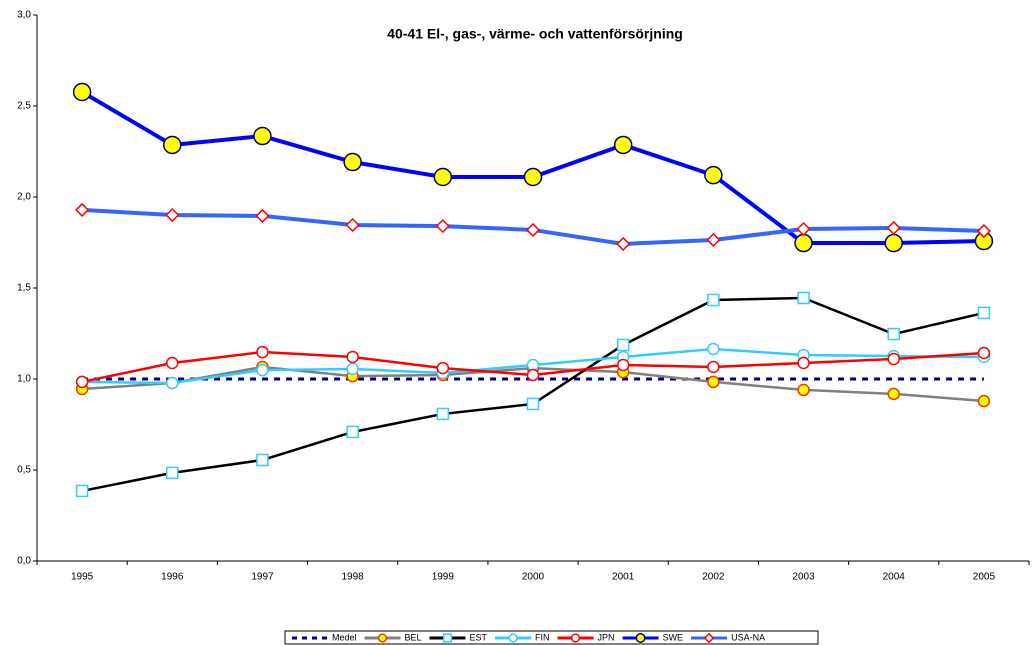 Image resolution: width=1036 pixels, height=645 pixels. Describe the element at coordinates (606, 637) in the screenshot. I see `legend-label: JPN` at that location.